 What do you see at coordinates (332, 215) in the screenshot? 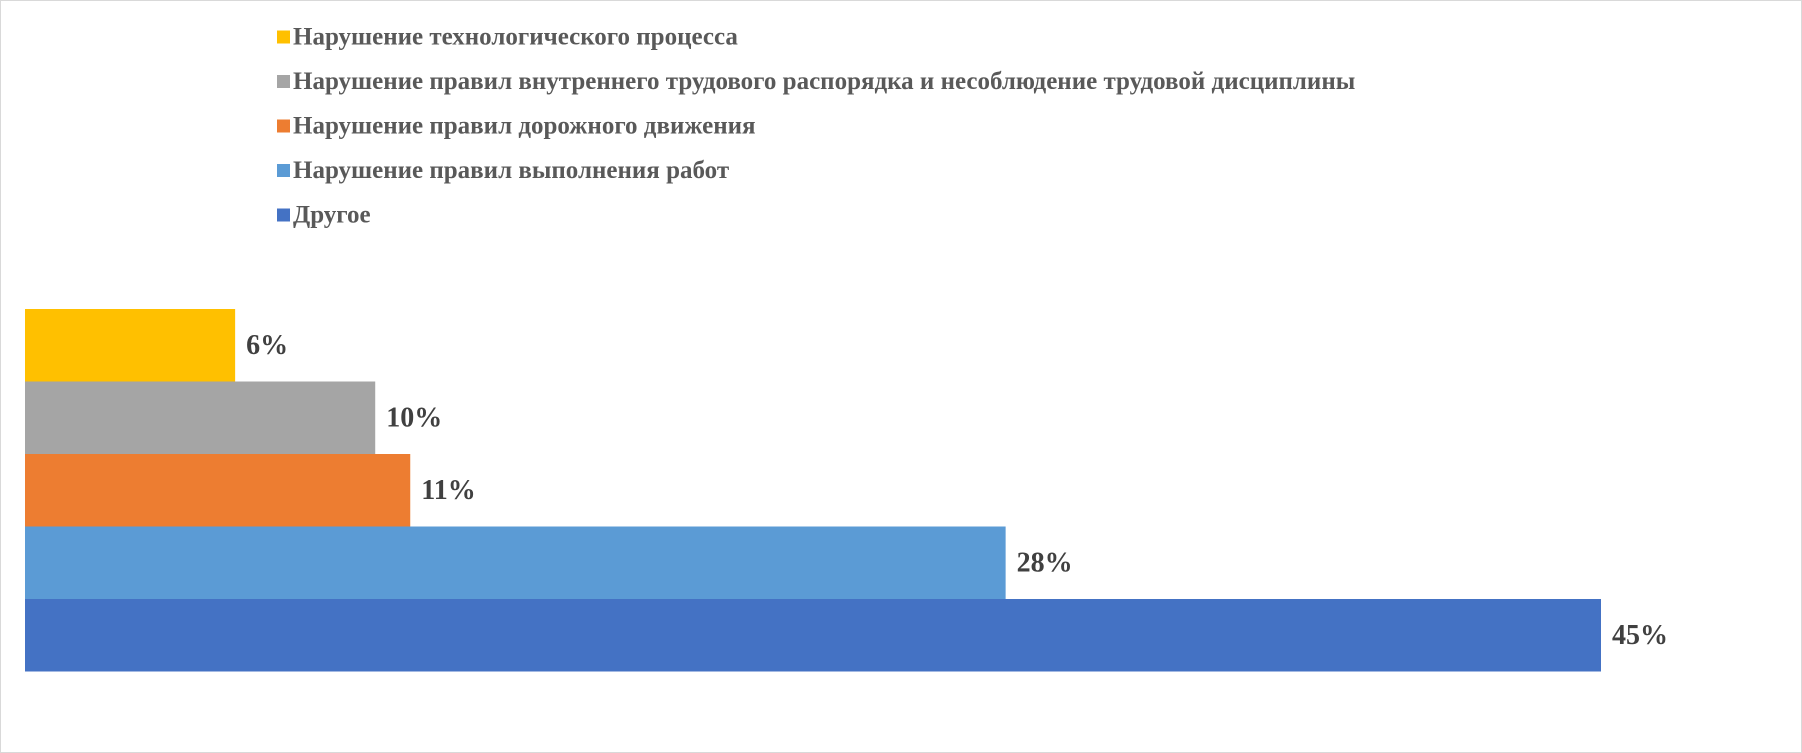
I see `legend-label: Другое` at bounding box center [332, 215].